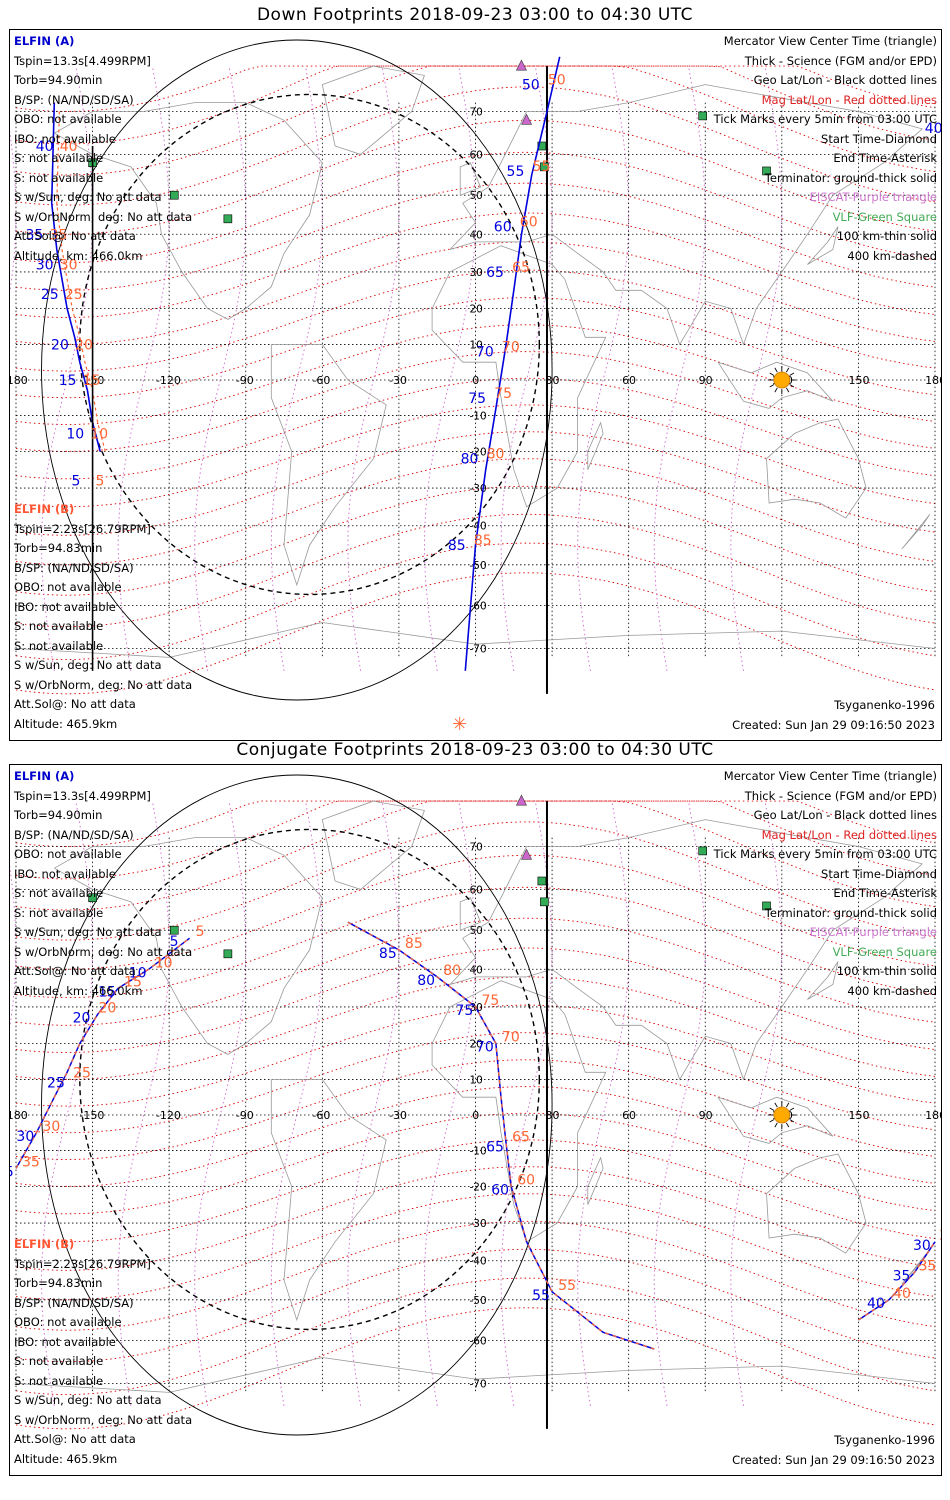  Describe the element at coordinates (457, 546) in the screenshot. I see `elfin-a-tick-label: 85` at that location.